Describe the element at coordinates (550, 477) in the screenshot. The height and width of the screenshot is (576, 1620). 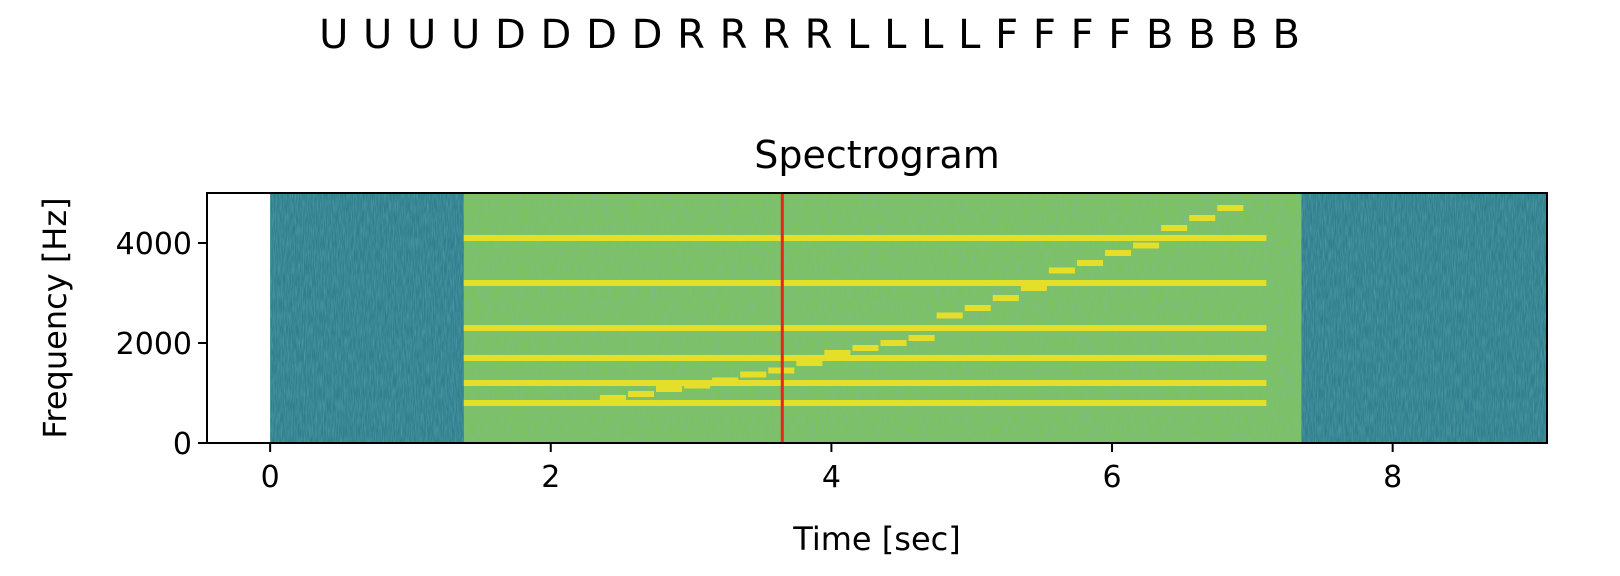
I see `x-tick-label: 2` at that location.